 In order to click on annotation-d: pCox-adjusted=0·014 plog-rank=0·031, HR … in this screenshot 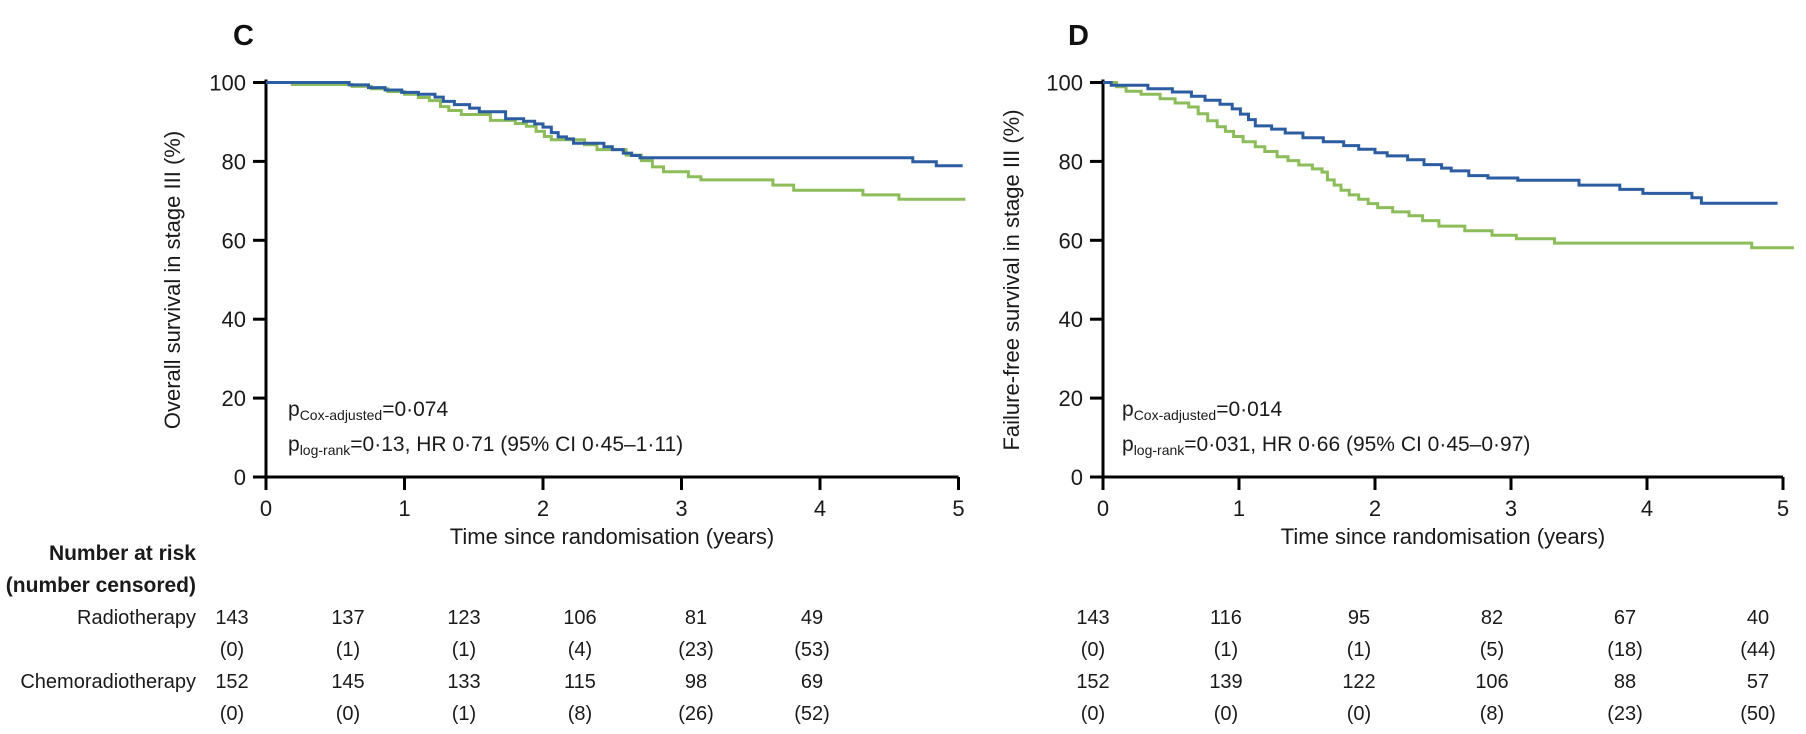, I will do `click(1326, 427)`.